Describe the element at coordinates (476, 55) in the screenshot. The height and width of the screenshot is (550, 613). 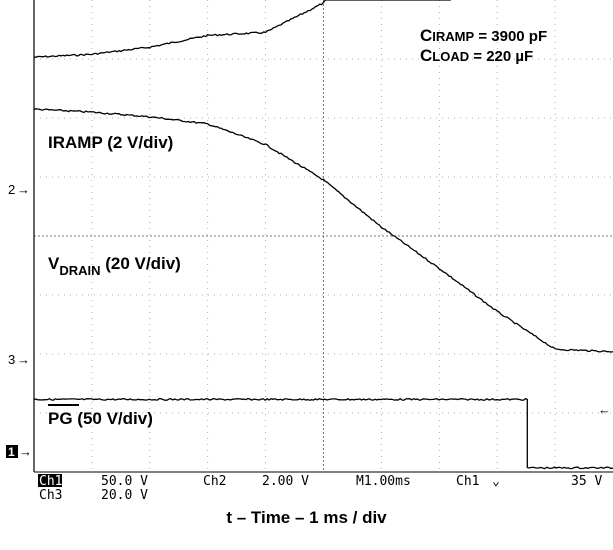
I see `c-load-annotation: CLOAD = 220 µF` at that location.